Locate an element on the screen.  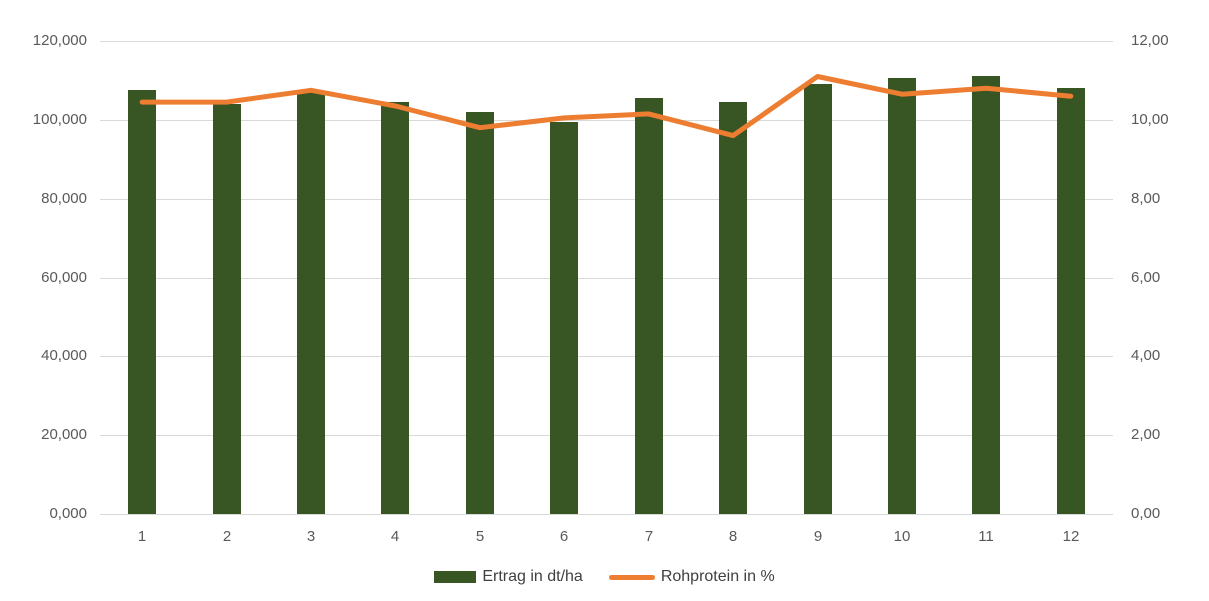
y-axis-right-tick-label: 4,00 is located at coordinates (1146, 355).